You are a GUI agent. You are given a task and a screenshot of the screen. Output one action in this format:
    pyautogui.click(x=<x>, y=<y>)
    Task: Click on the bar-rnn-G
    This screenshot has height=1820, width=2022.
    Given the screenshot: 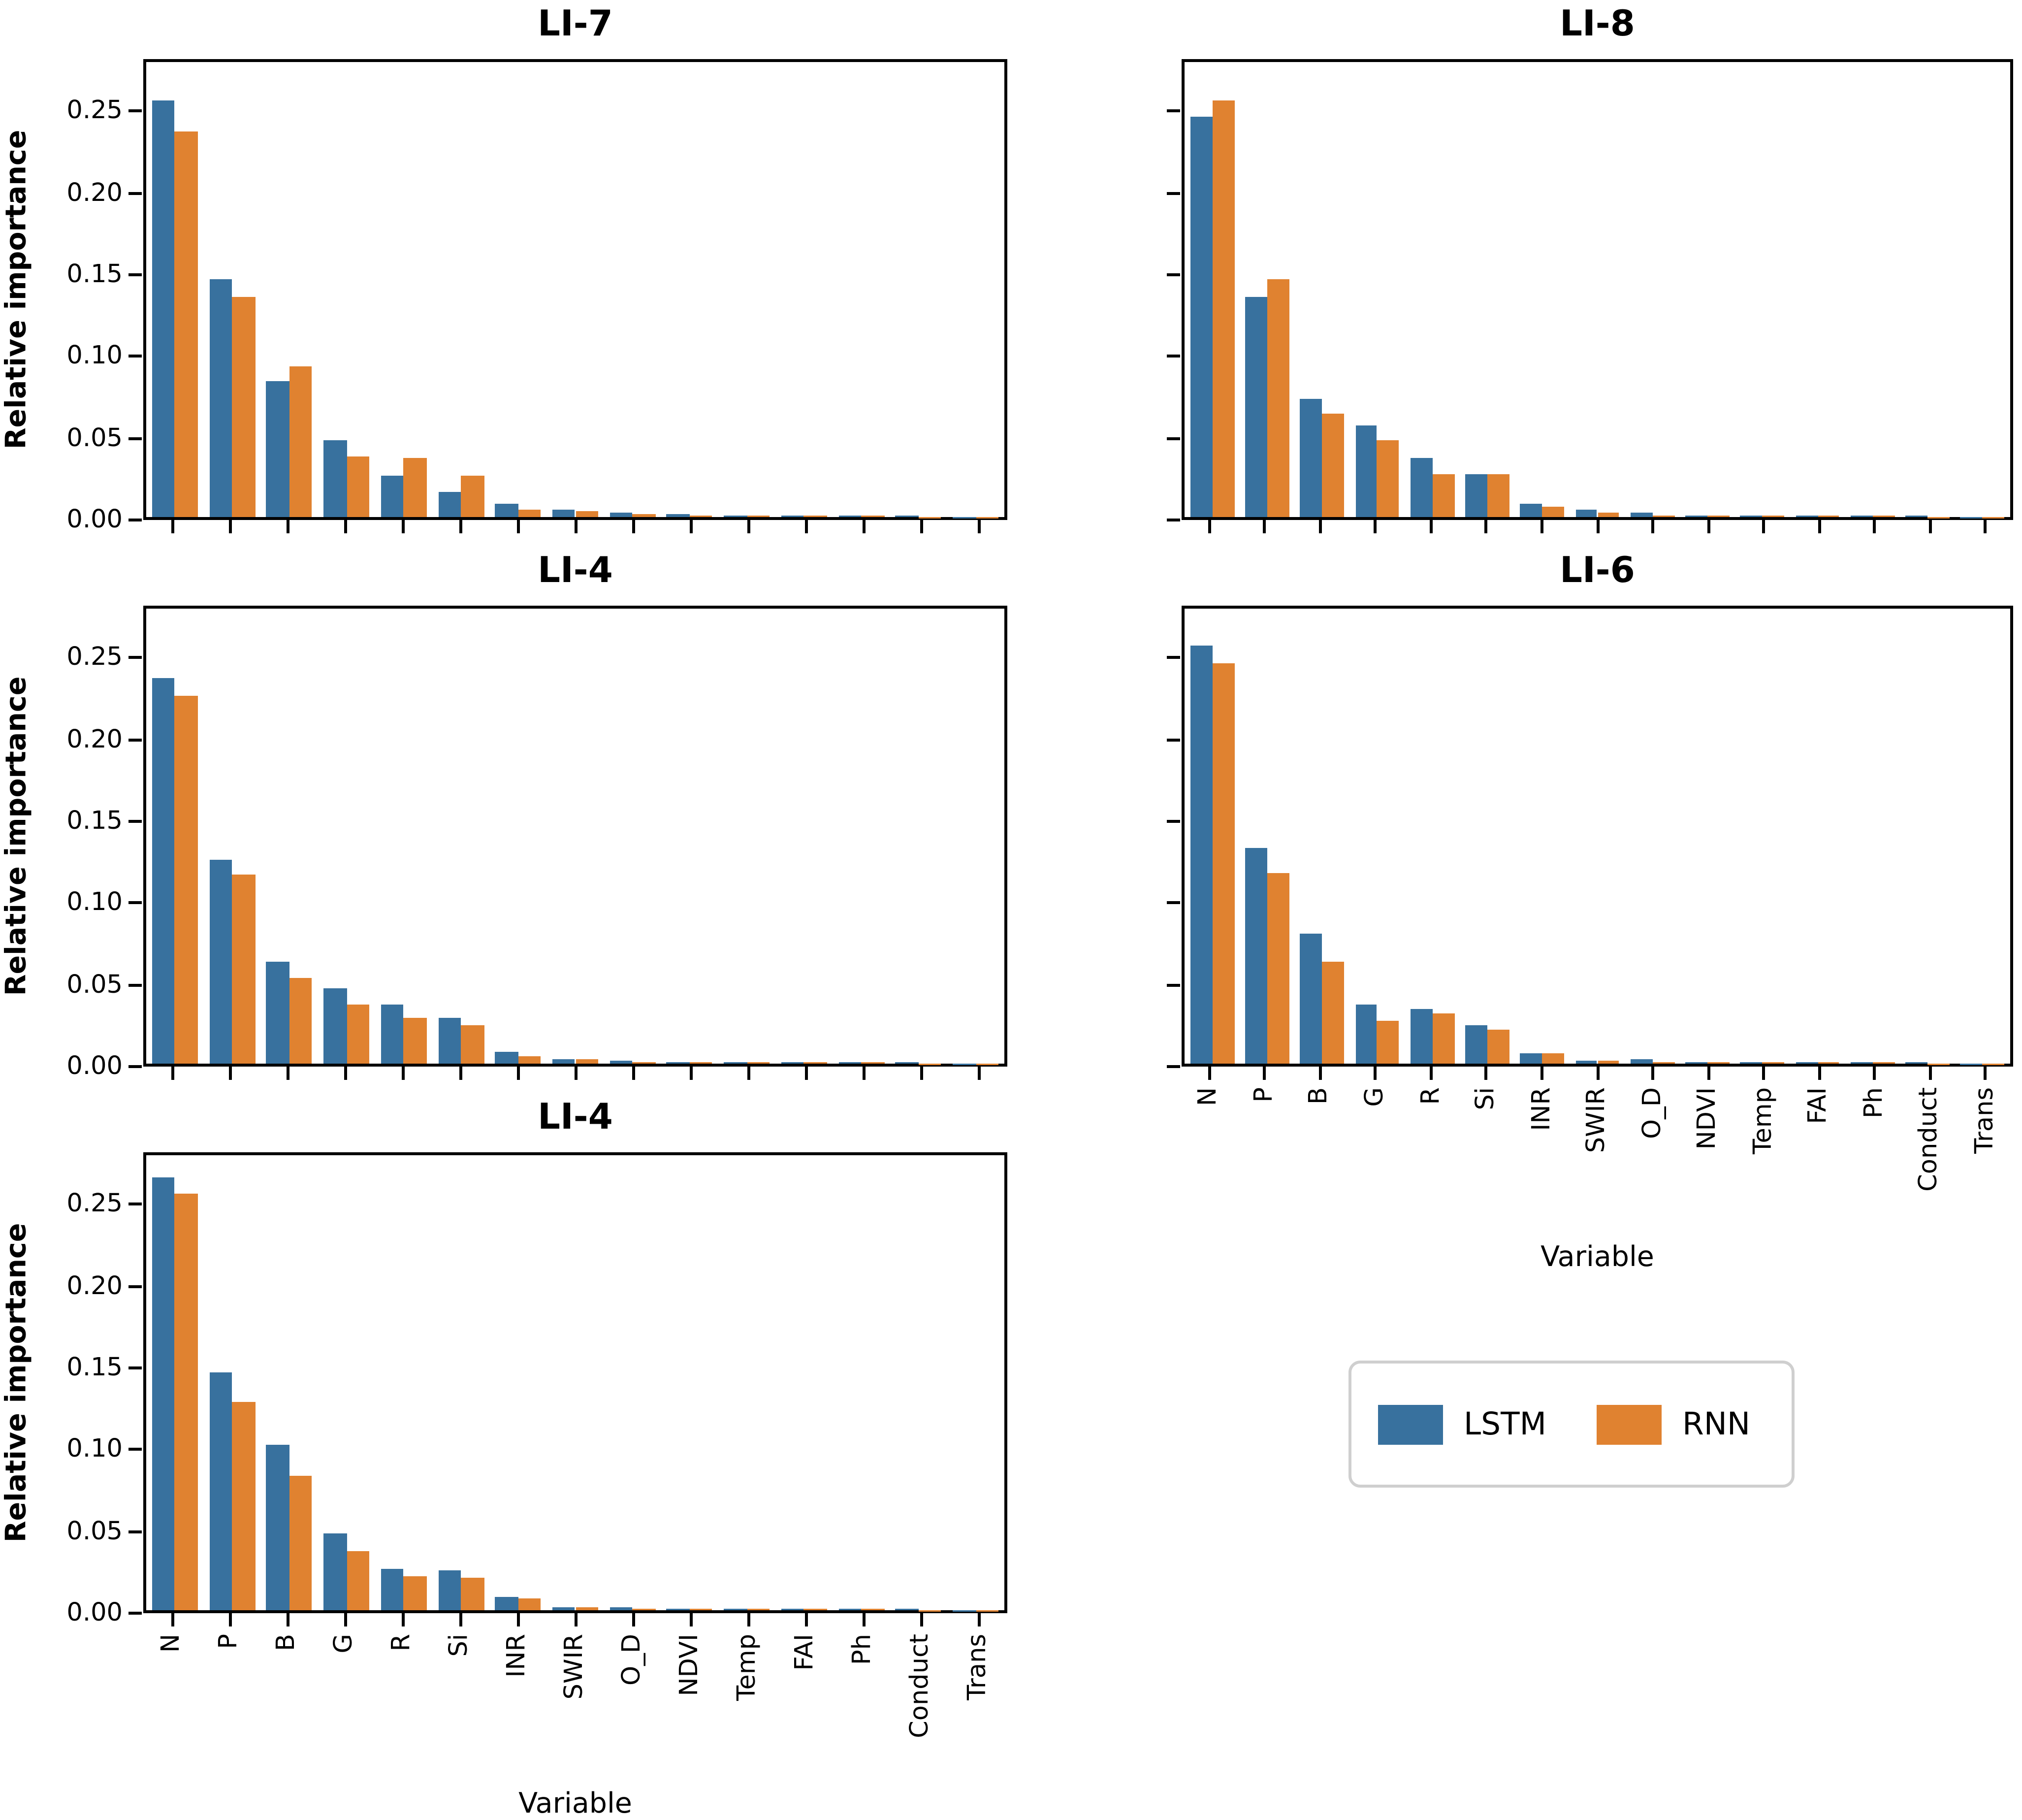 What is the action you would take?
    pyautogui.click(x=358, y=1580)
    